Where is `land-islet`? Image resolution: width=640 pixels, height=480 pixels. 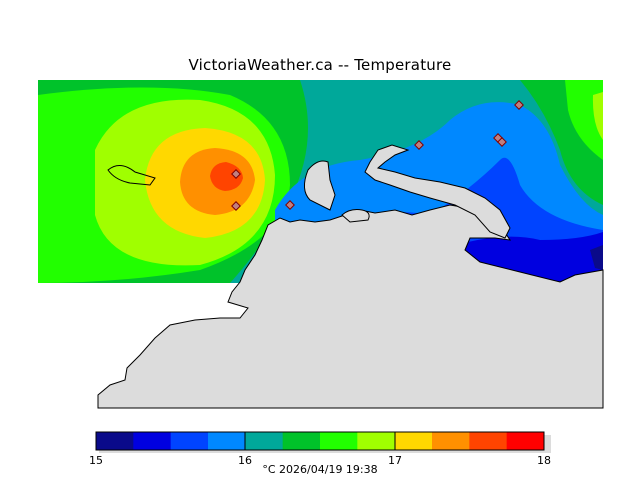 land-islet is located at coordinates (355, 216).